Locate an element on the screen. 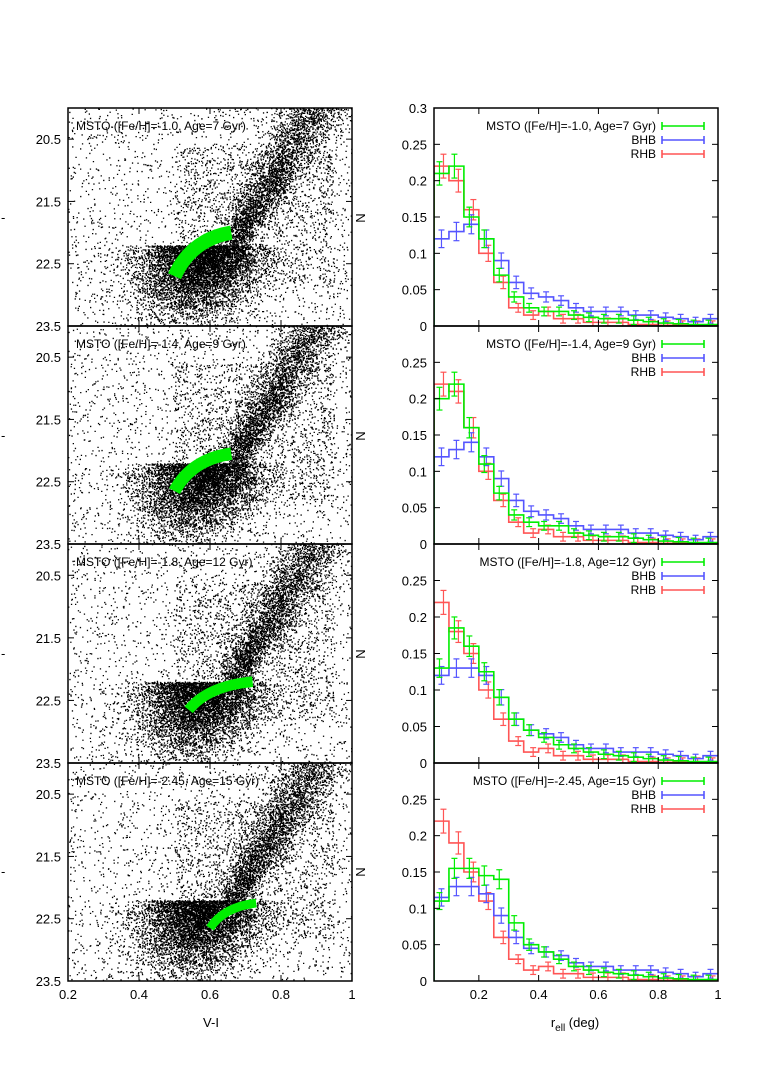  cmd-xtick-label: 1 is located at coordinates (351, 994).